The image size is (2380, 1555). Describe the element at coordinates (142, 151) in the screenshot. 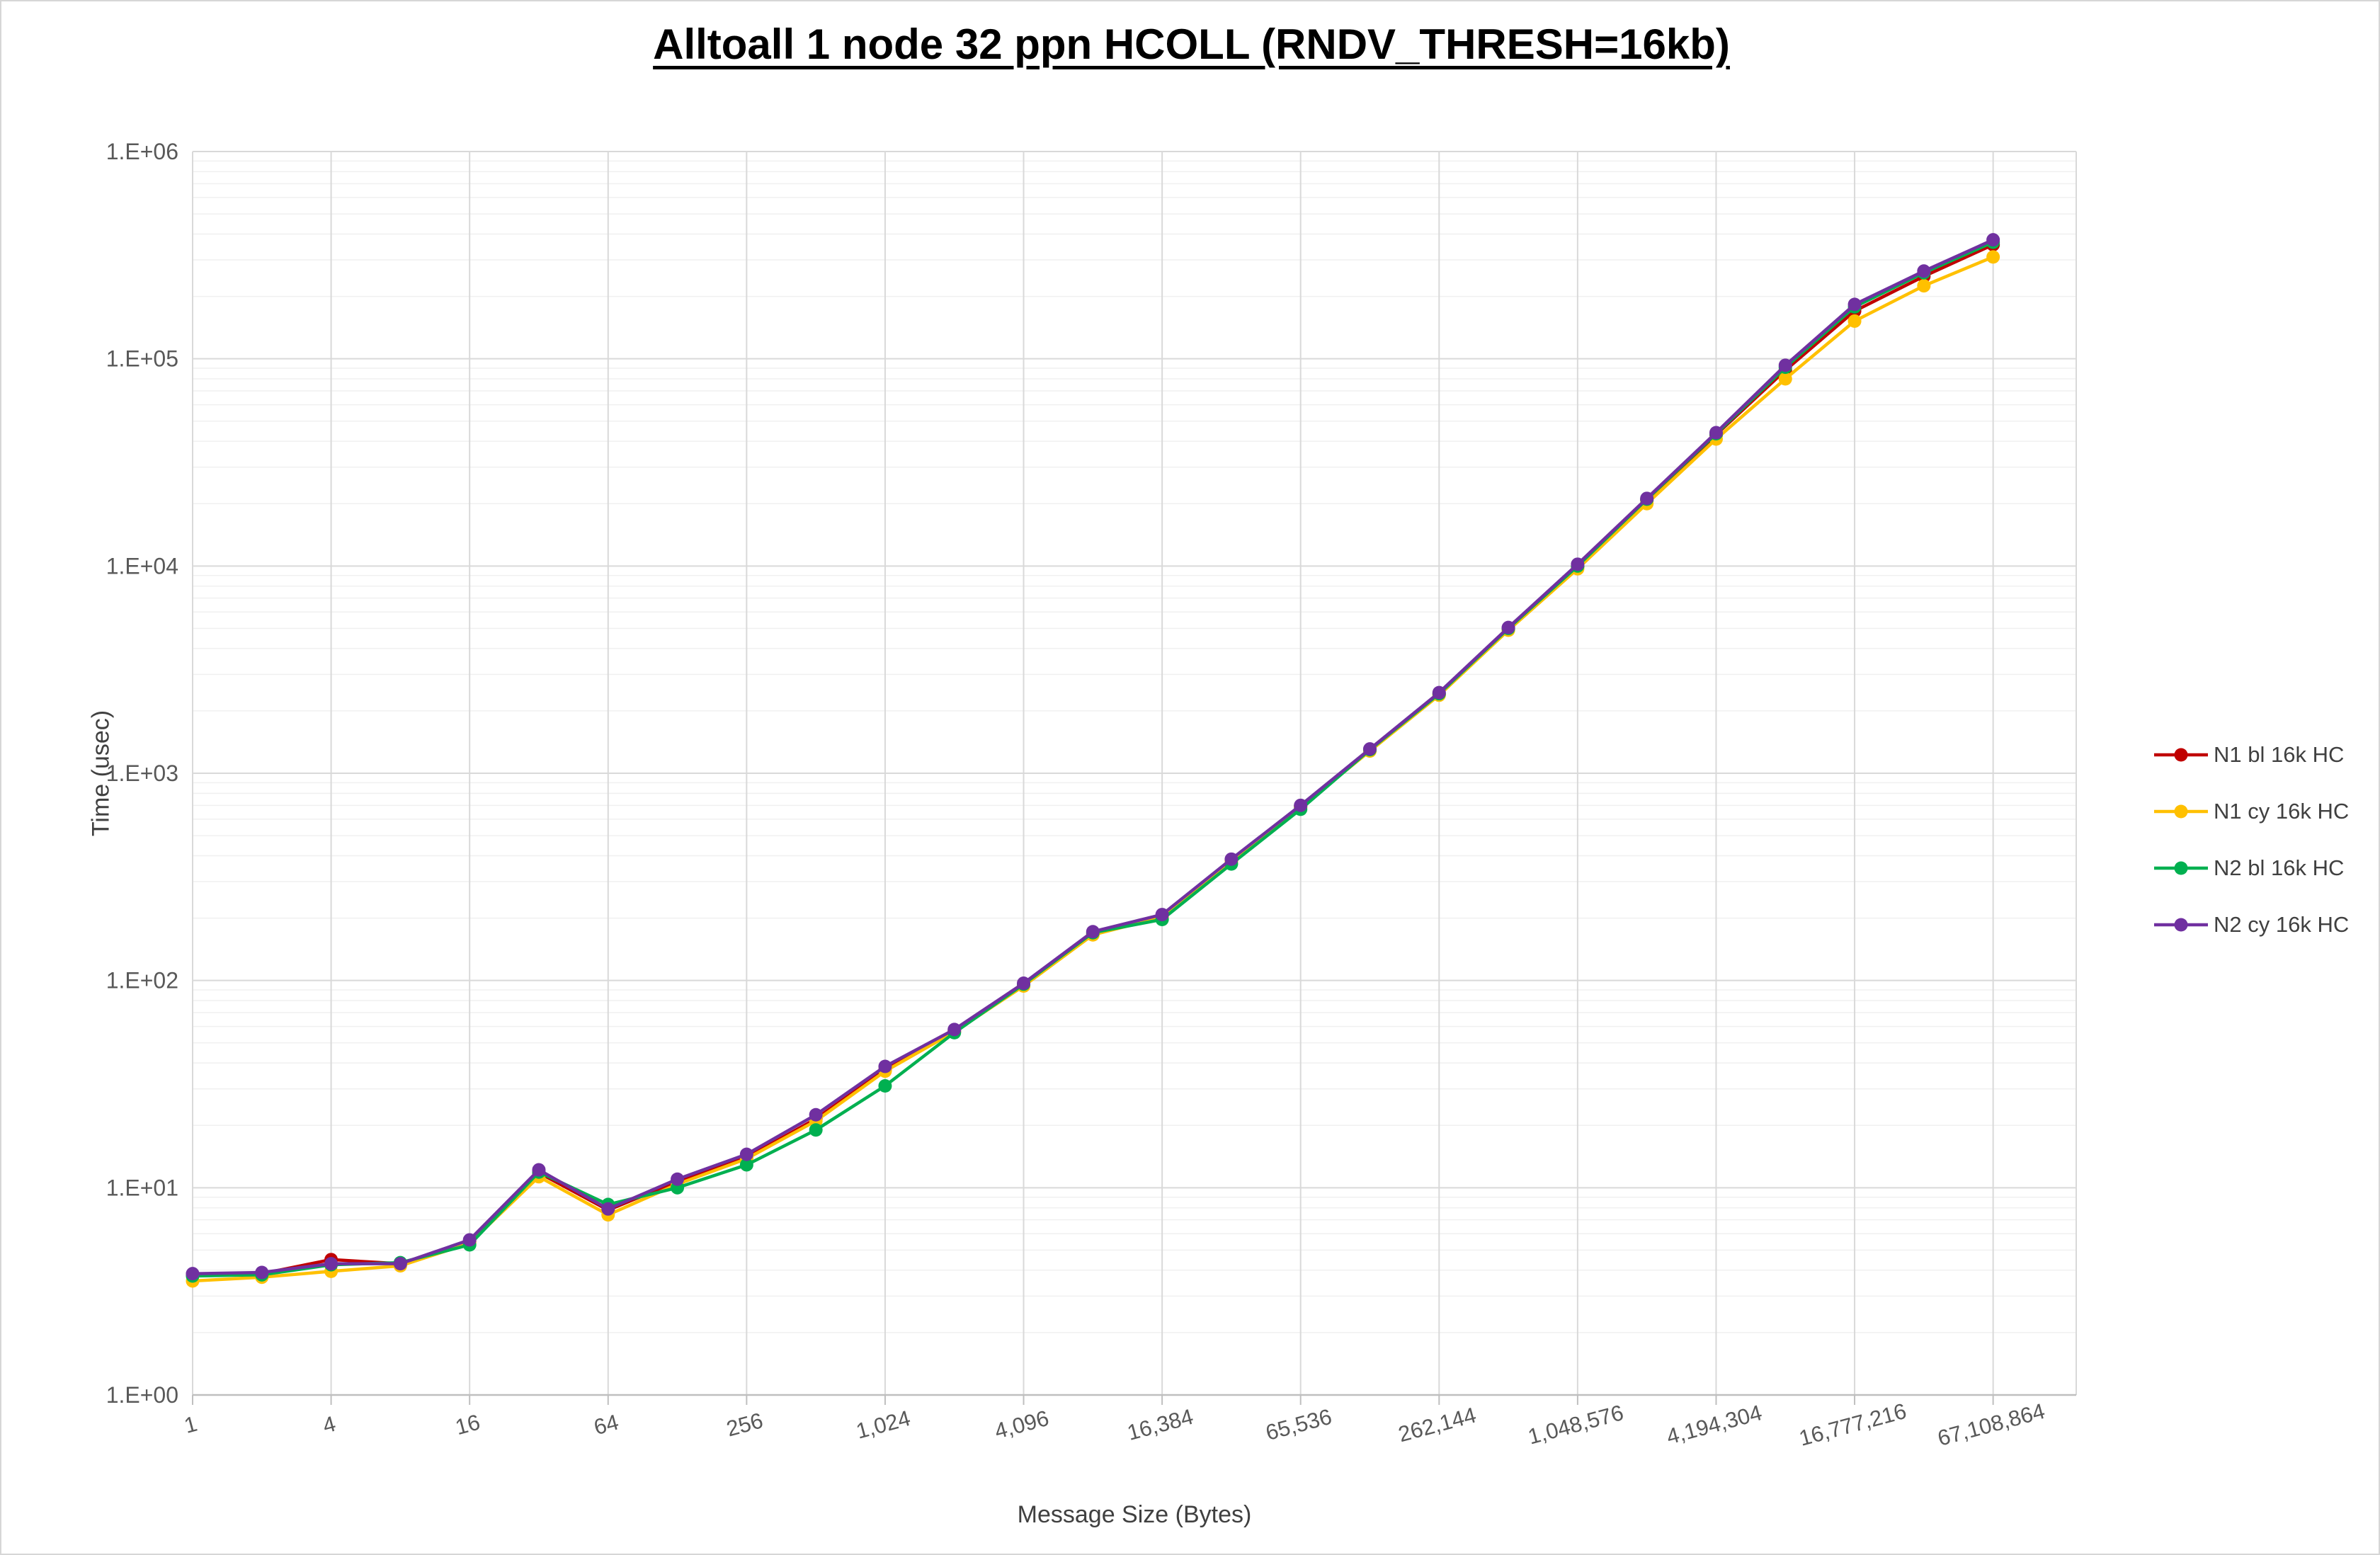

I see `y-tick-label: 1.E+06` at that location.